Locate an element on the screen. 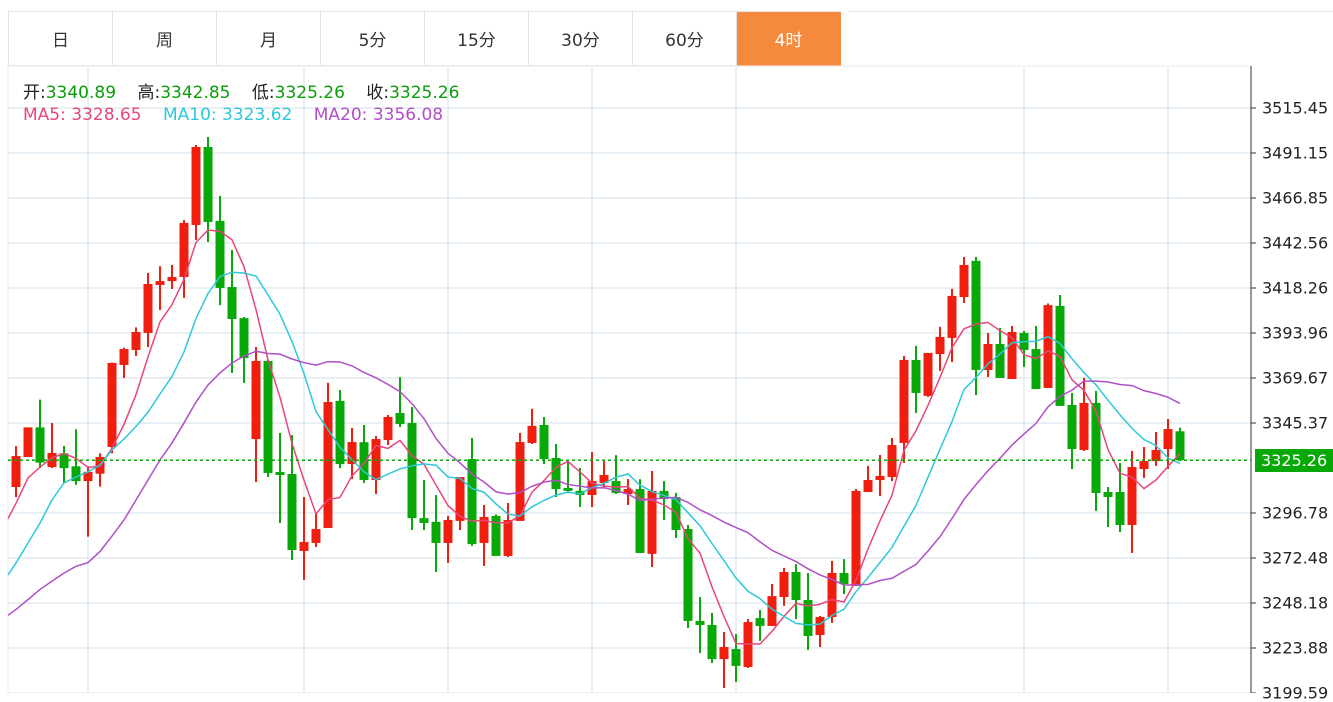  ma20-value: 3356.08 is located at coordinates (408, 115).